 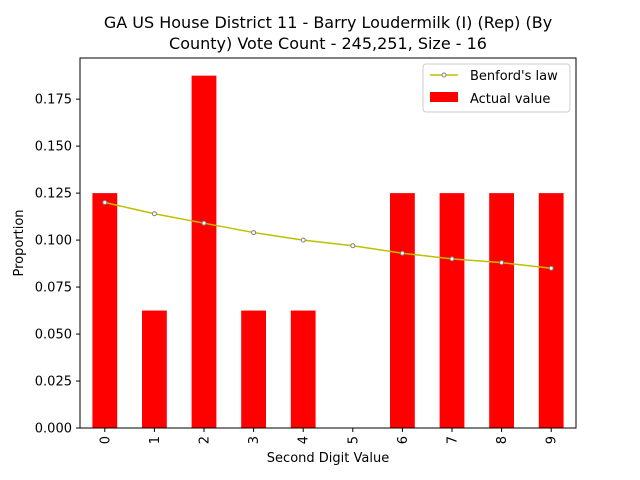 I want to click on y-tick-label: 0.075, so click(x=53, y=288).